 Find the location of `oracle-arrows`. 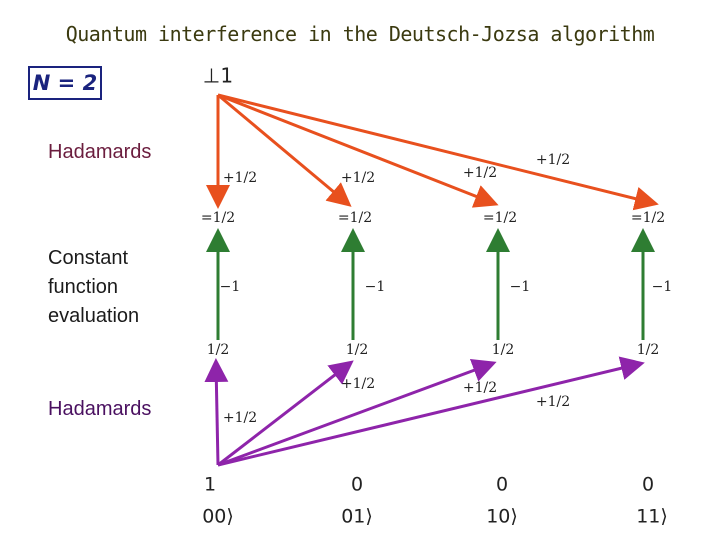

oracle-arrows is located at coordinates (430, 284).